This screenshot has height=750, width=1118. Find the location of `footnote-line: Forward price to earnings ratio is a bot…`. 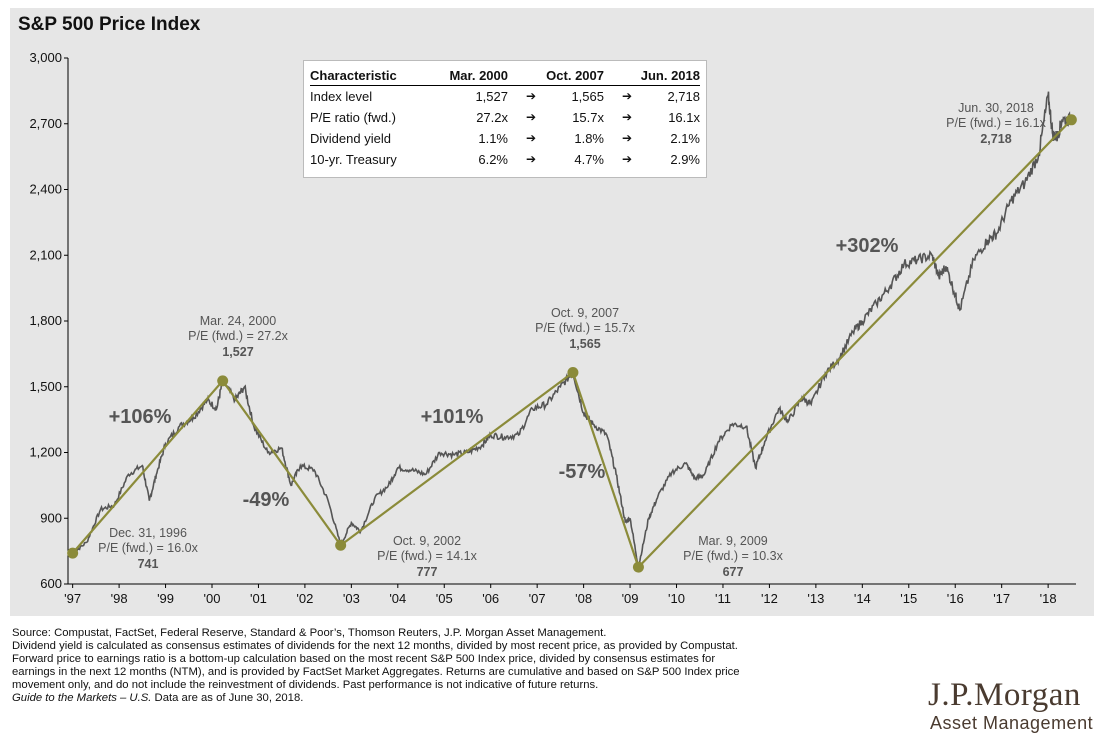

footnote-line: Forward price to earnings ratio is a bot… is located at coordinates (364, 659).